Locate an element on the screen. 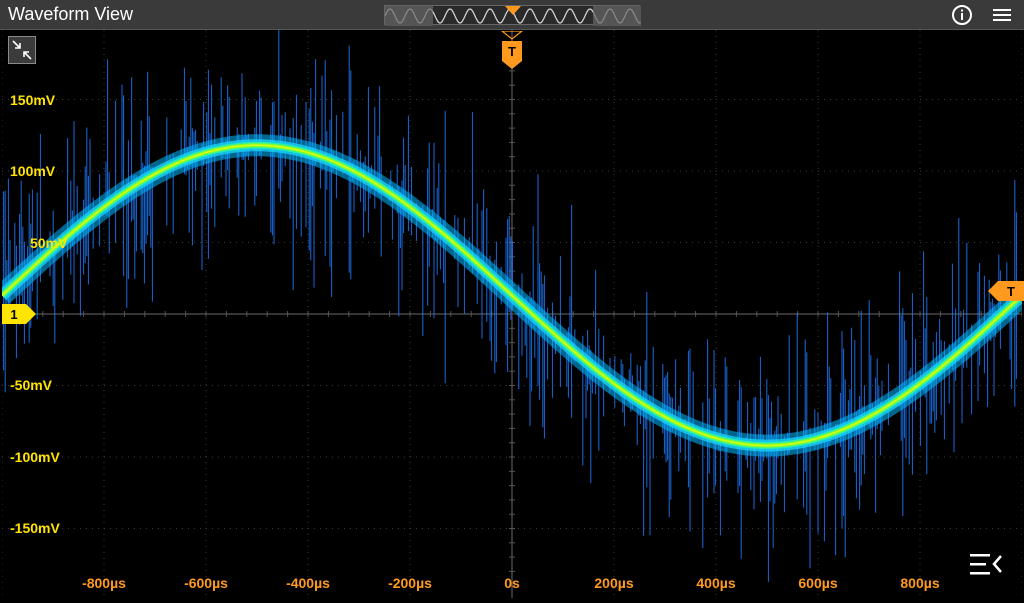  y-label-neg50mv: -50mV is located at coordinates (31, 385).